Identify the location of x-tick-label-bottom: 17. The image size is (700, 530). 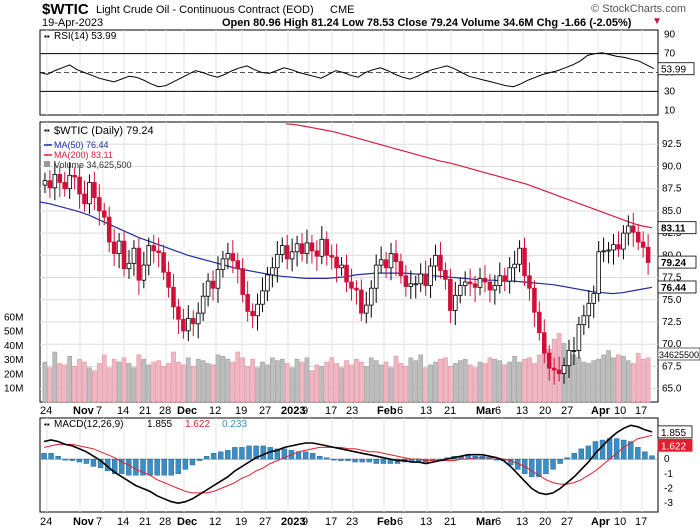
(641, 522).